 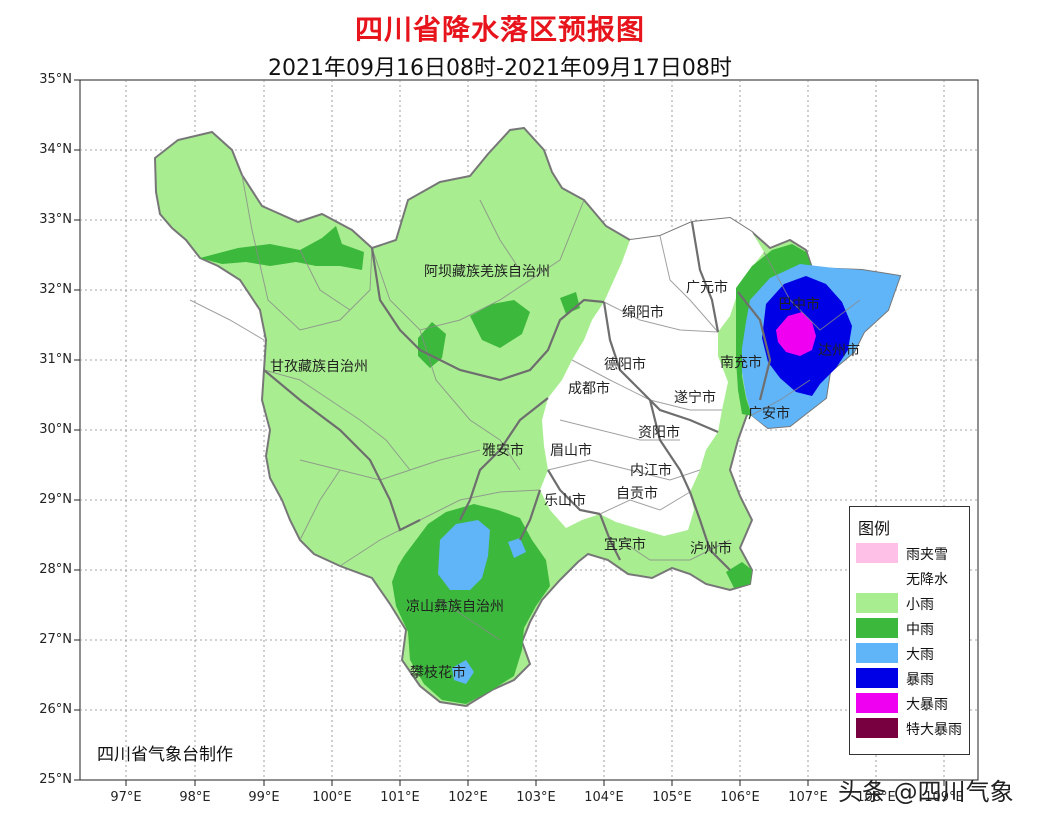 I want to click on region-label-panzhihua: 攀枝花市, so click(x=438, y=673).